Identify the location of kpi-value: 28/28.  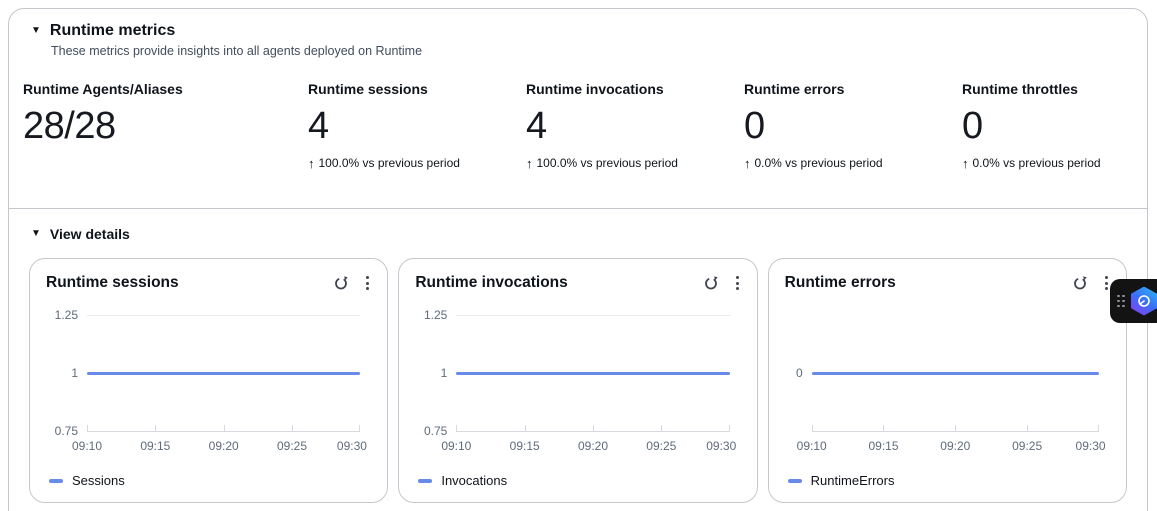
(69, 126).